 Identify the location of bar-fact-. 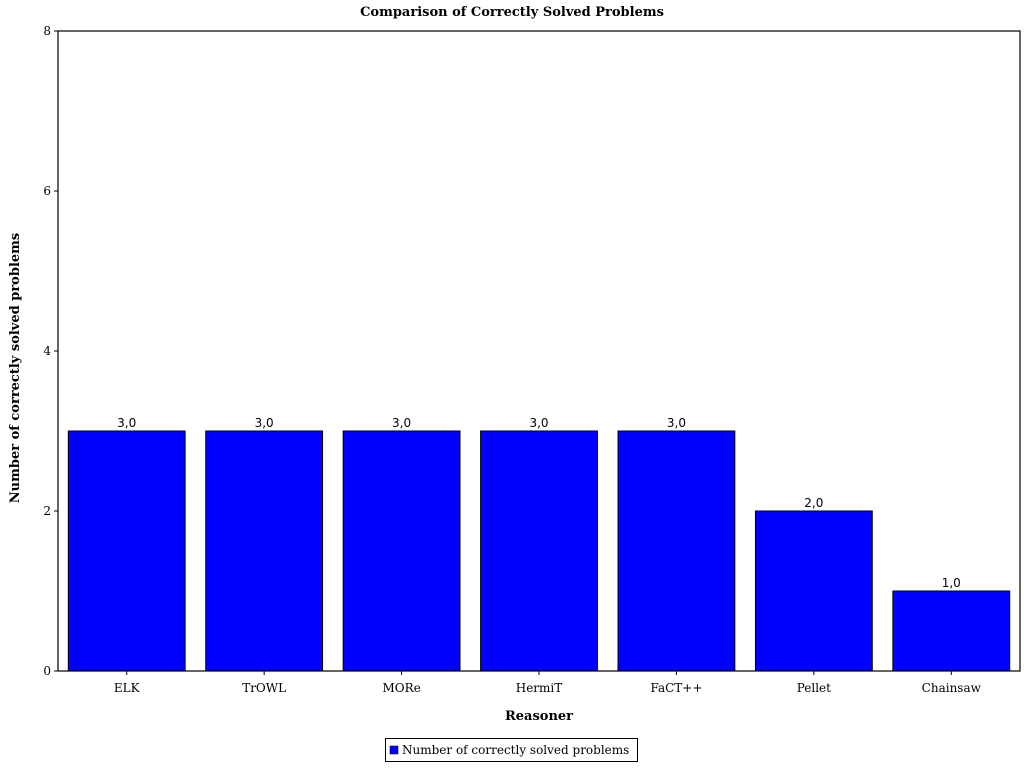
(676, 551).